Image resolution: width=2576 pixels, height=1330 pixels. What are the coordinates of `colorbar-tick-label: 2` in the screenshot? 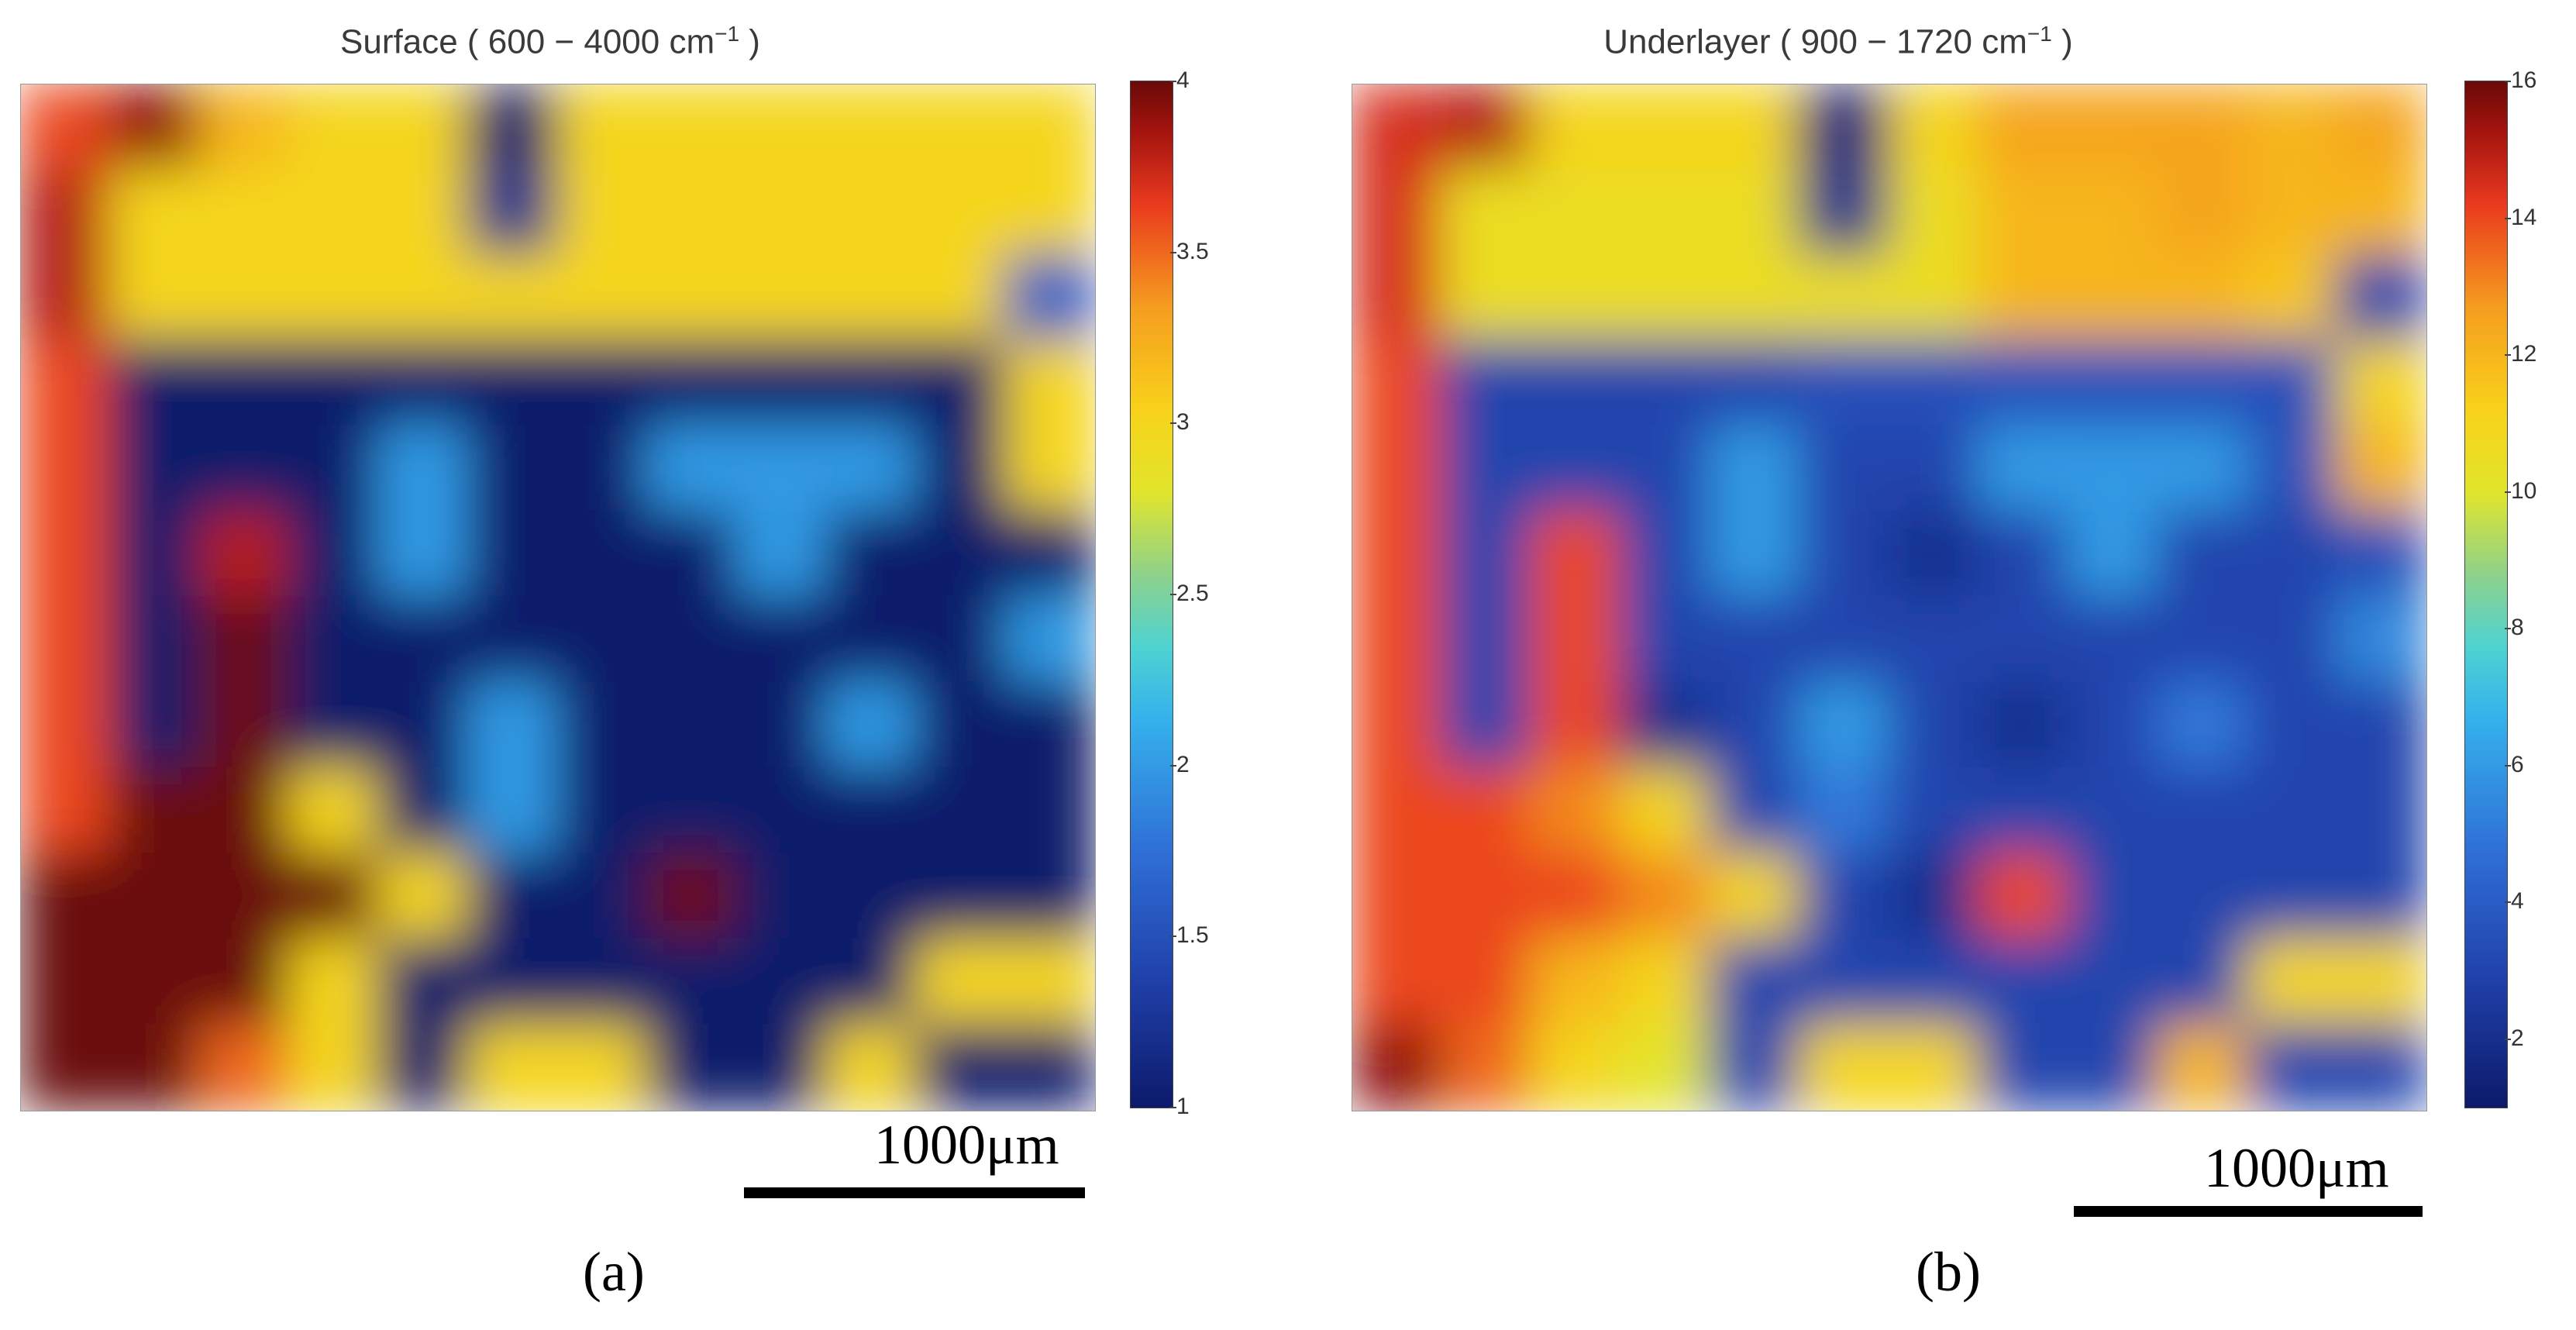 It's located at (1180, 764).